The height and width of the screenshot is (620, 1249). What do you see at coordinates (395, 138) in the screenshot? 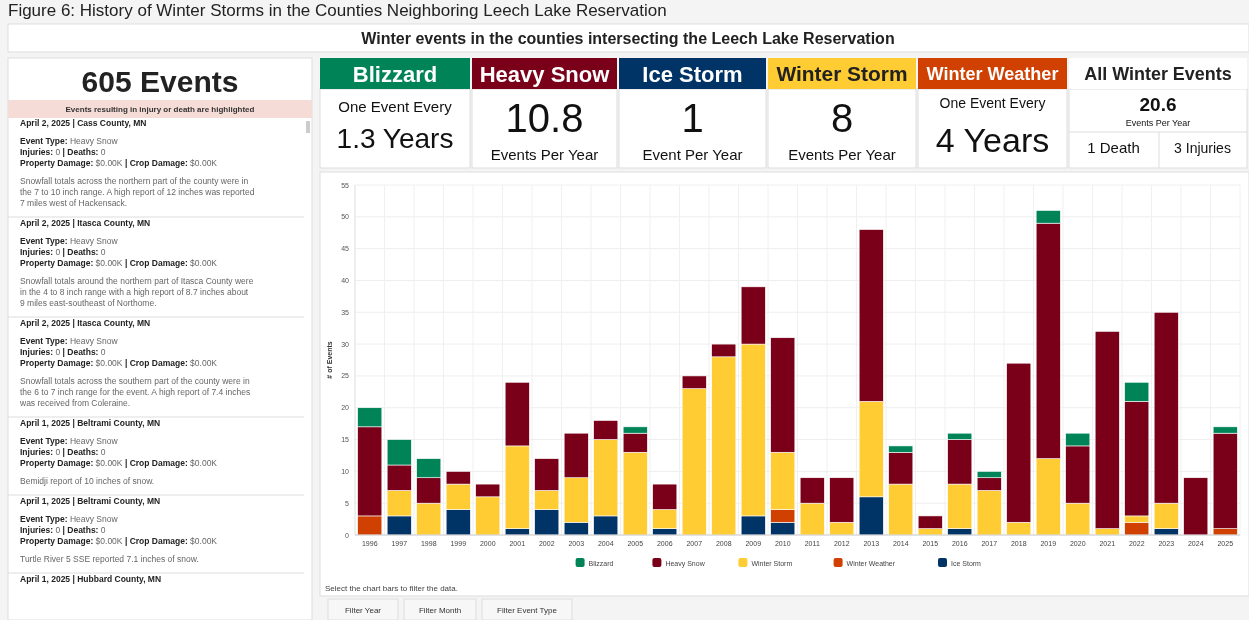
I see `text: 1.3 Years` at bounding box center [395, 138].